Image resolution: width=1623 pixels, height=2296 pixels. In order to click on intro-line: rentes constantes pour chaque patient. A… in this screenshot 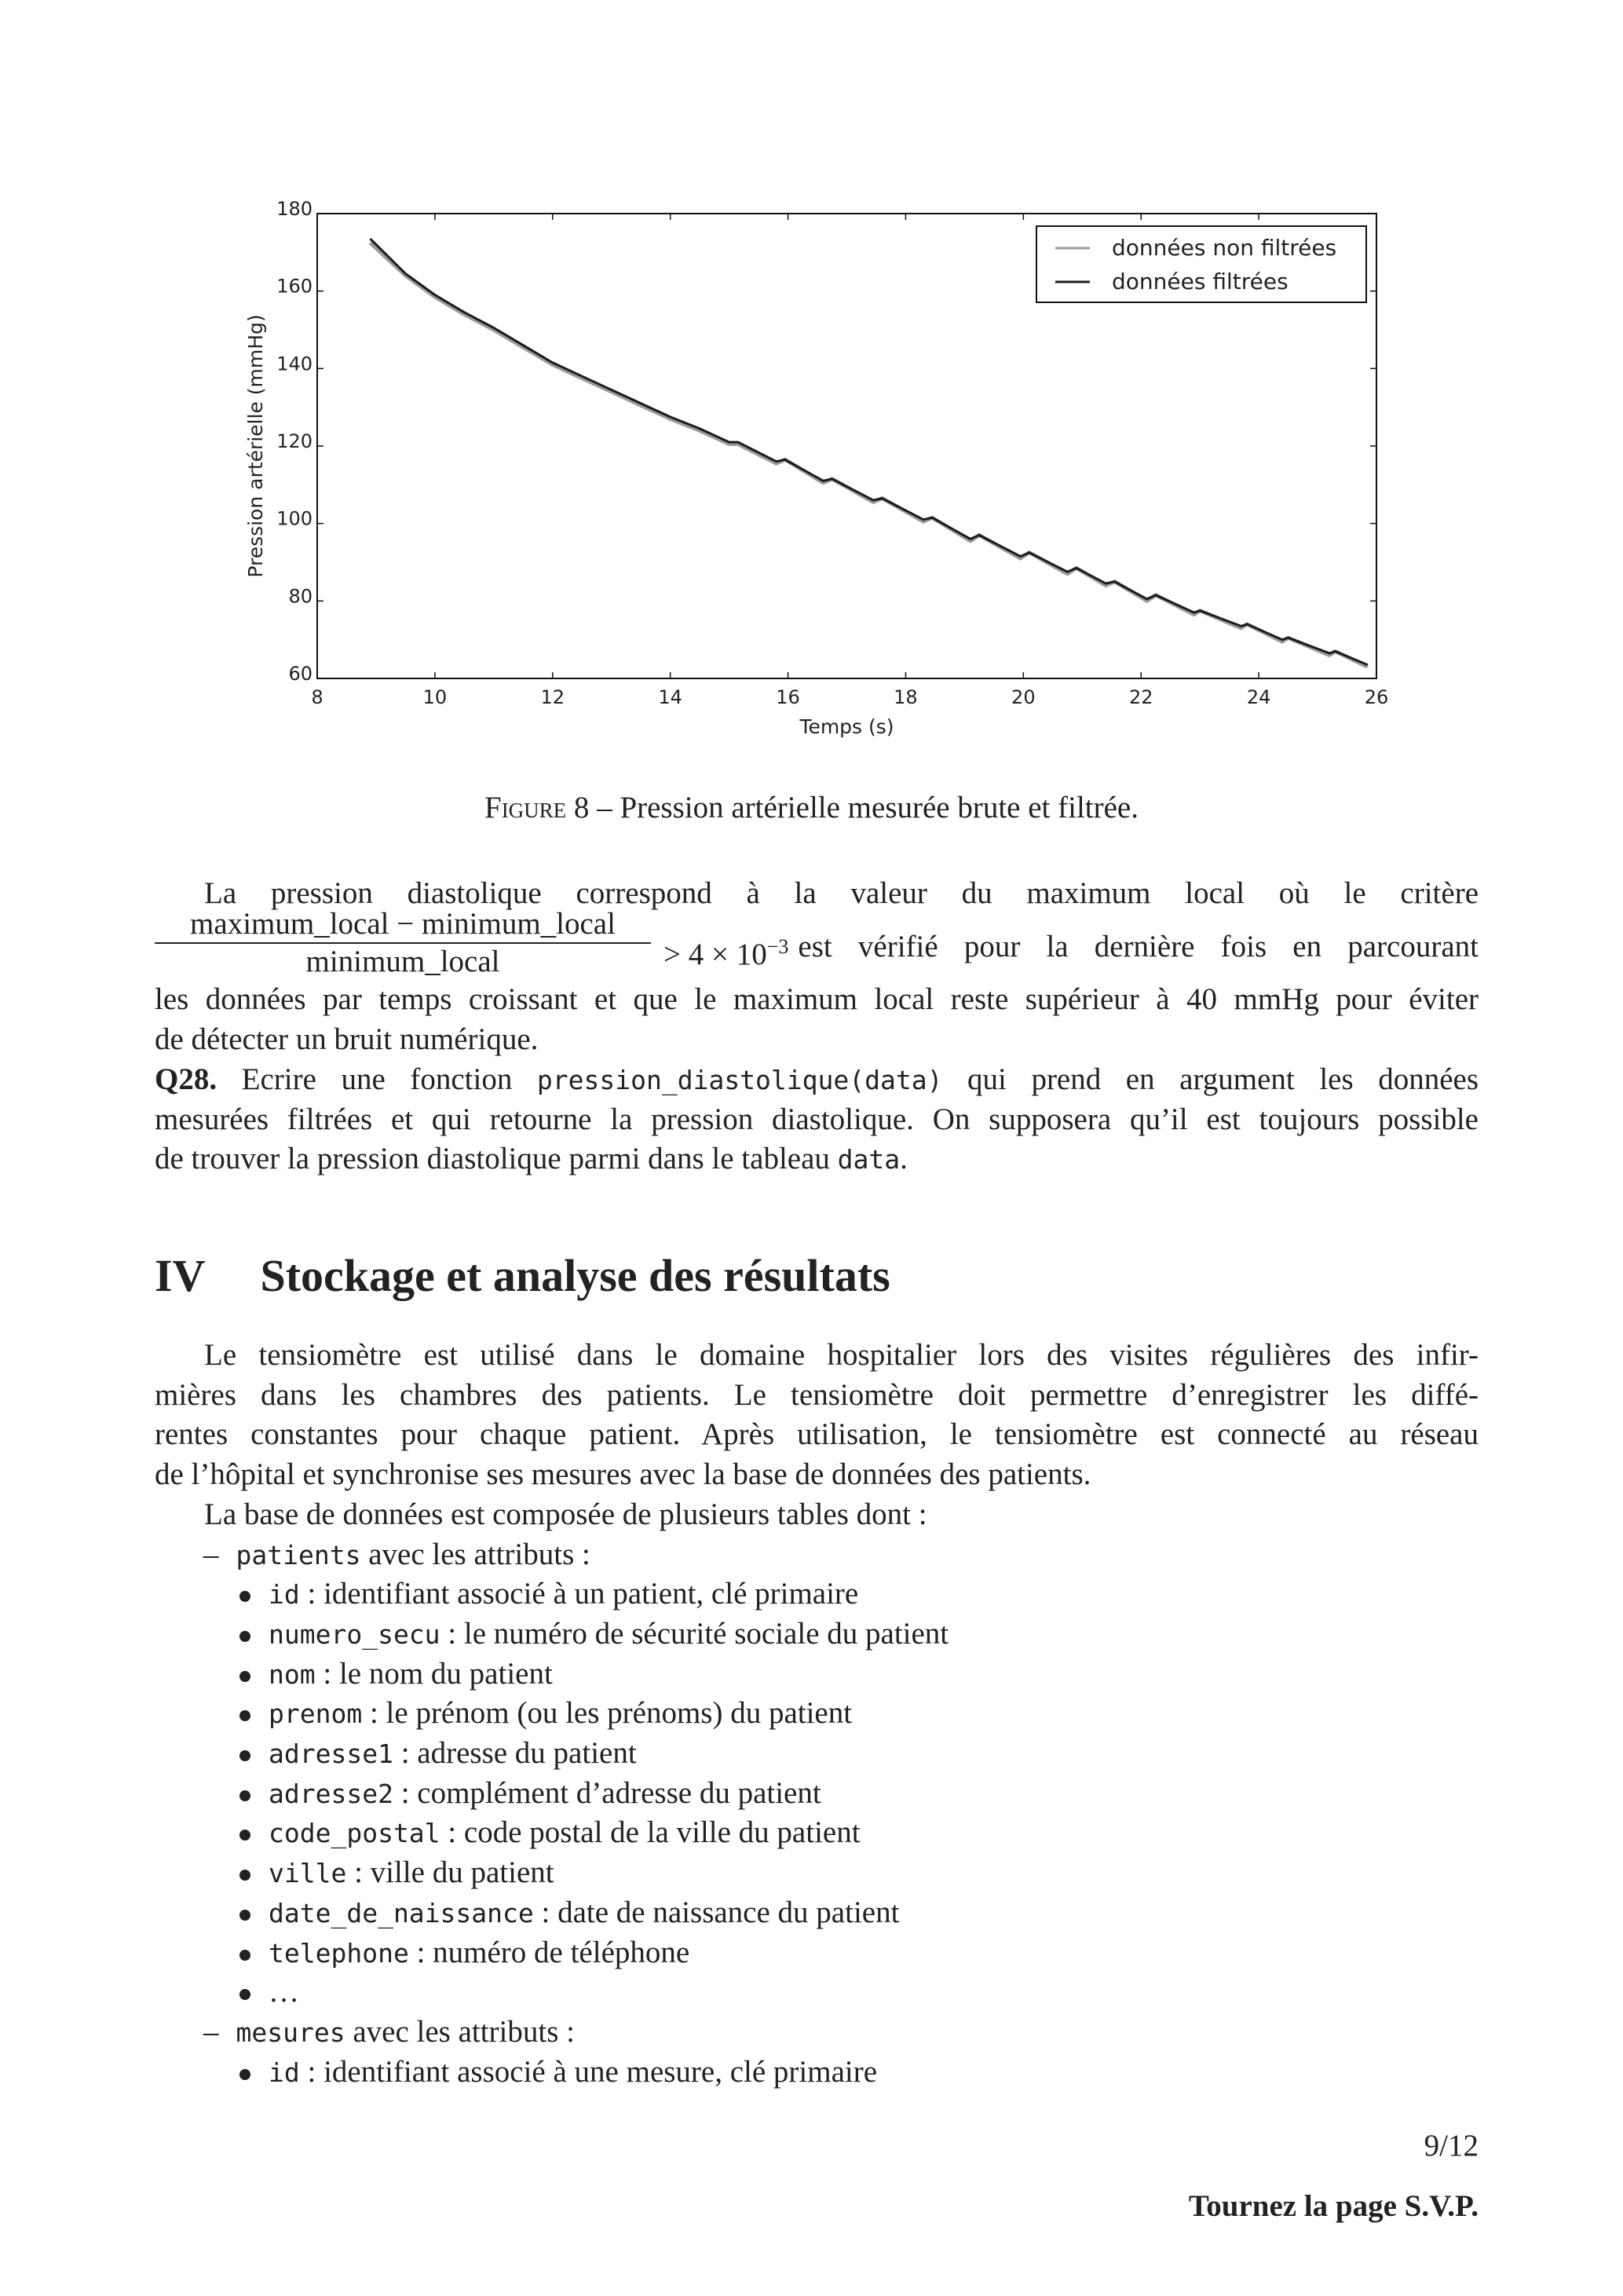, I will do `click(817, 1434)`.